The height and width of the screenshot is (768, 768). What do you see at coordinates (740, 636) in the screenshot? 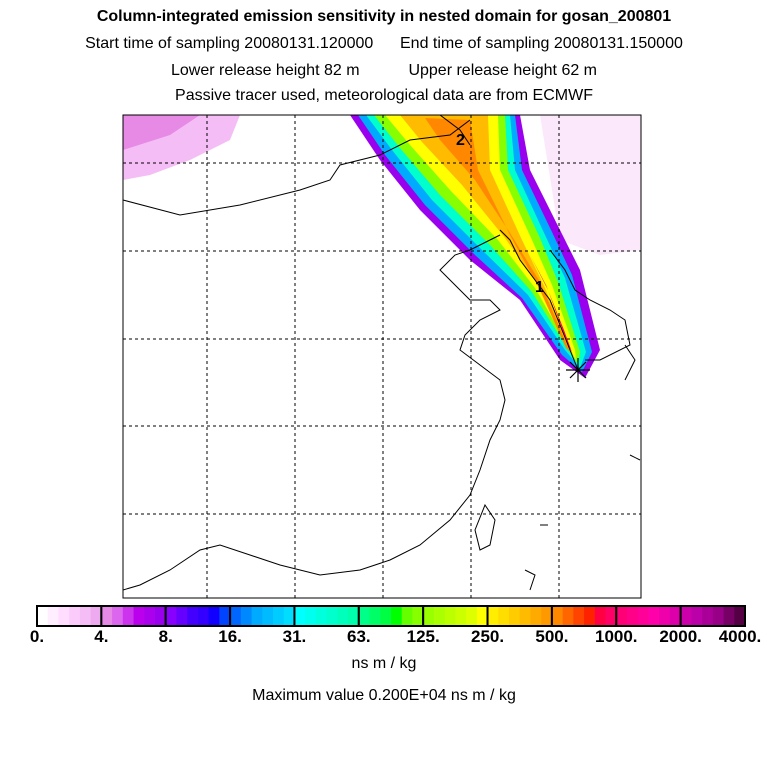
I see `colorbar-tick-label: 4000.` at bounding box center [740, 636].